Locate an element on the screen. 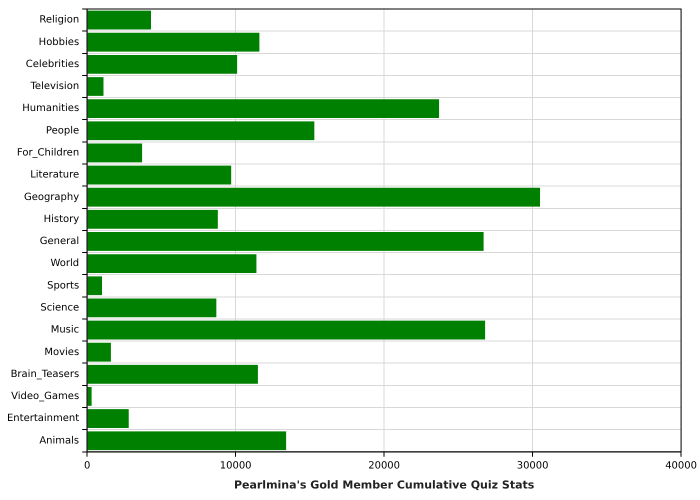  y-tick-label: Entertainment is located at coordinates (43, 418).